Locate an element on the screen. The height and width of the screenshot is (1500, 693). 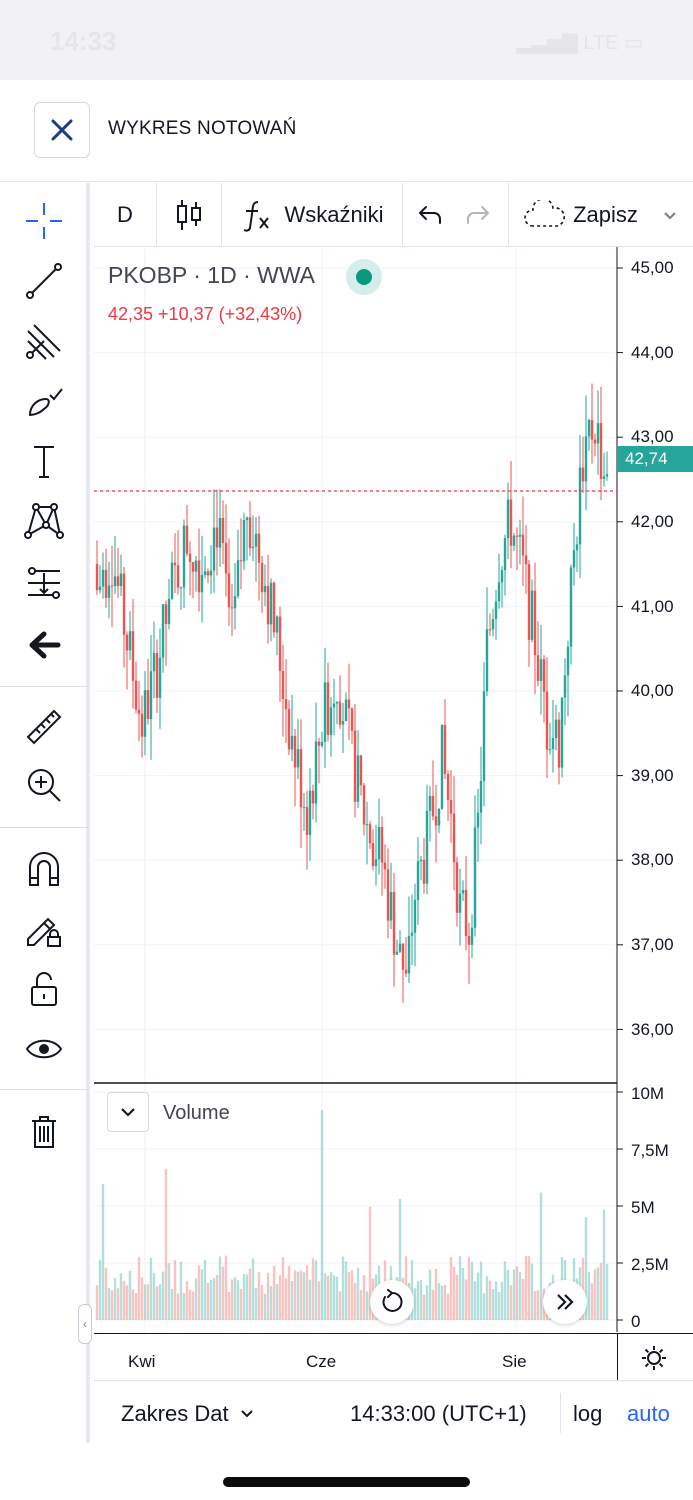
text-icon is located at coordinates (44, 462).